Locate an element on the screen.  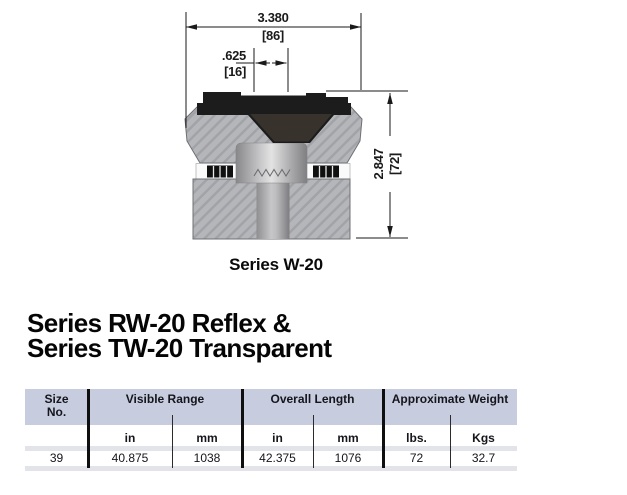
subcol-weight-lbs: lbs. is located at coordinates (416, 438).